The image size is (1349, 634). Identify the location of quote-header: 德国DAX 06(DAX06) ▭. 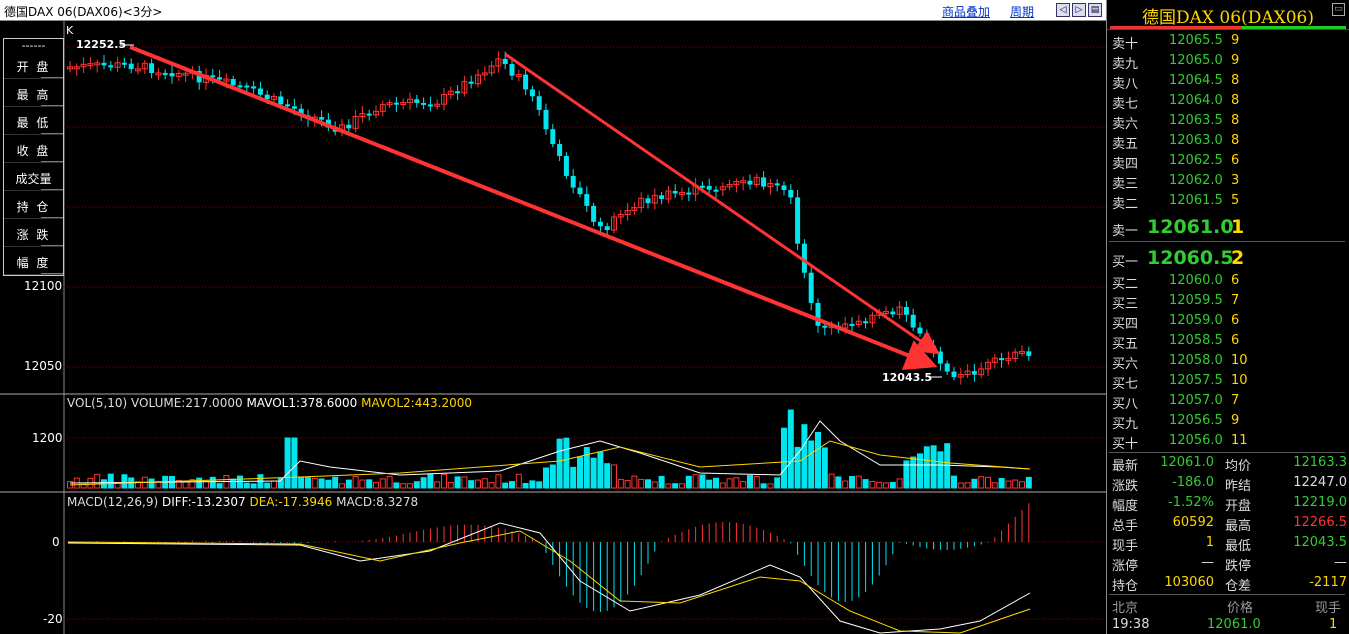
(1228, 15).